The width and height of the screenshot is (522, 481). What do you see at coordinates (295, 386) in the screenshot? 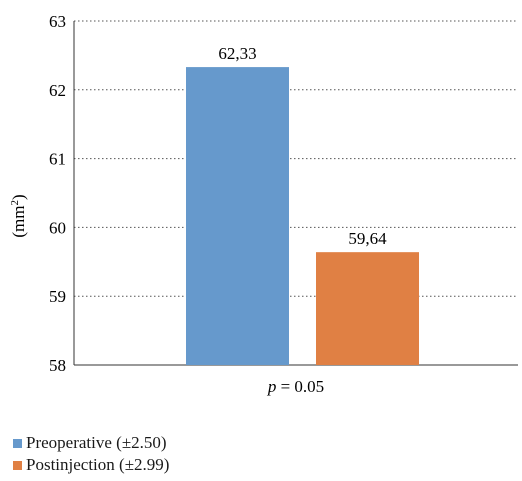
I see `x-category-label: p = 0.05` at bounding box center [295, 386].